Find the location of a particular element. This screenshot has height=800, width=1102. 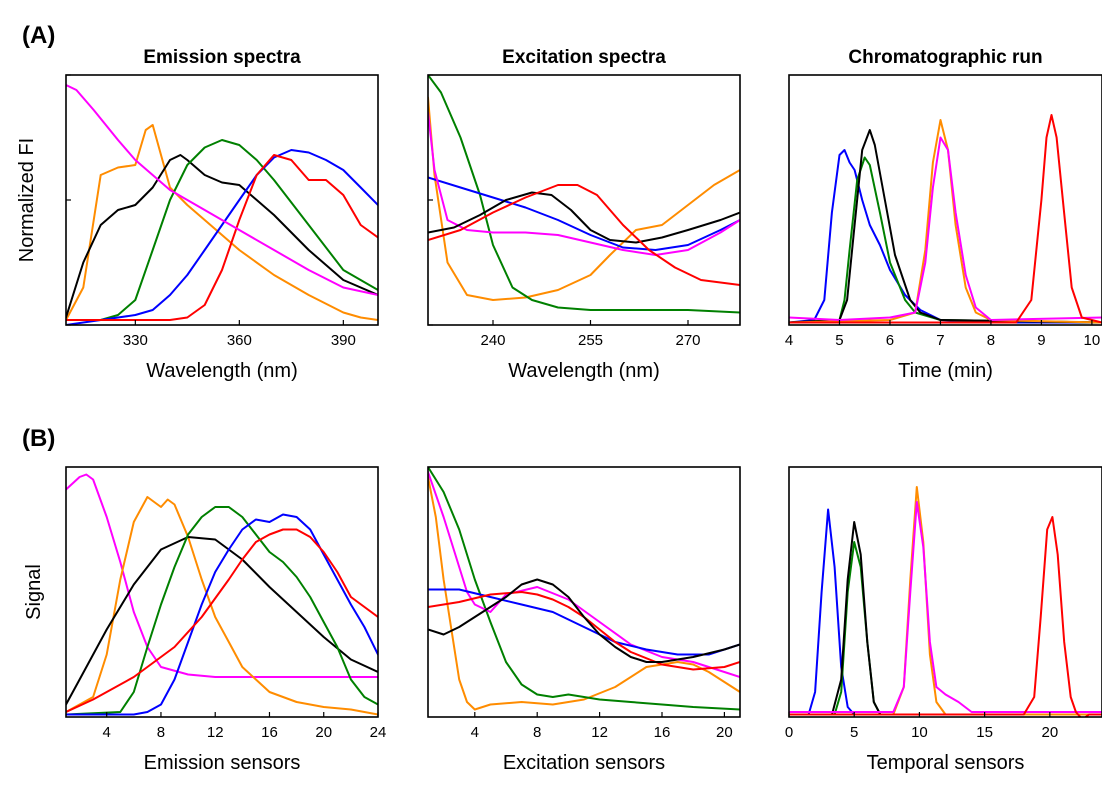

panel-label-b: (B) is located at coordinates (38, 438).